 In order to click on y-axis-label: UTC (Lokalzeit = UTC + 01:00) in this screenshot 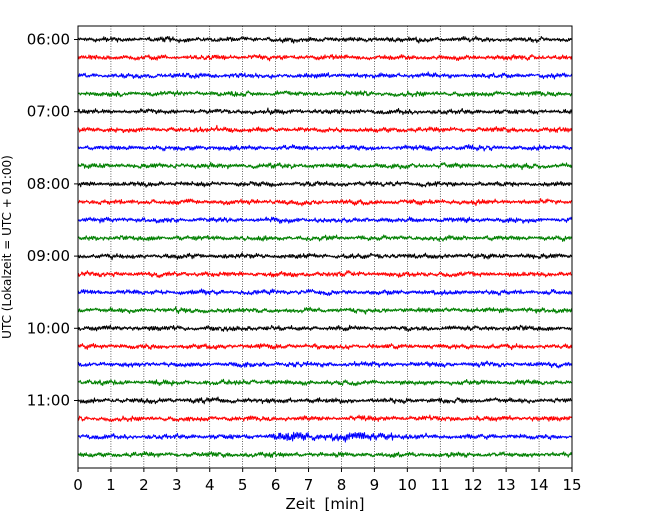, I will do `click(7, 247)`.